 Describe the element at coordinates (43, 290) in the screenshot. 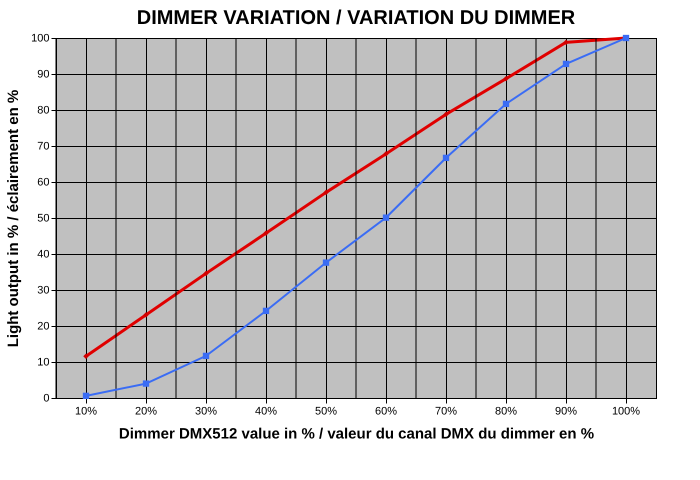

I see `y-tick-label: 30` at that location.